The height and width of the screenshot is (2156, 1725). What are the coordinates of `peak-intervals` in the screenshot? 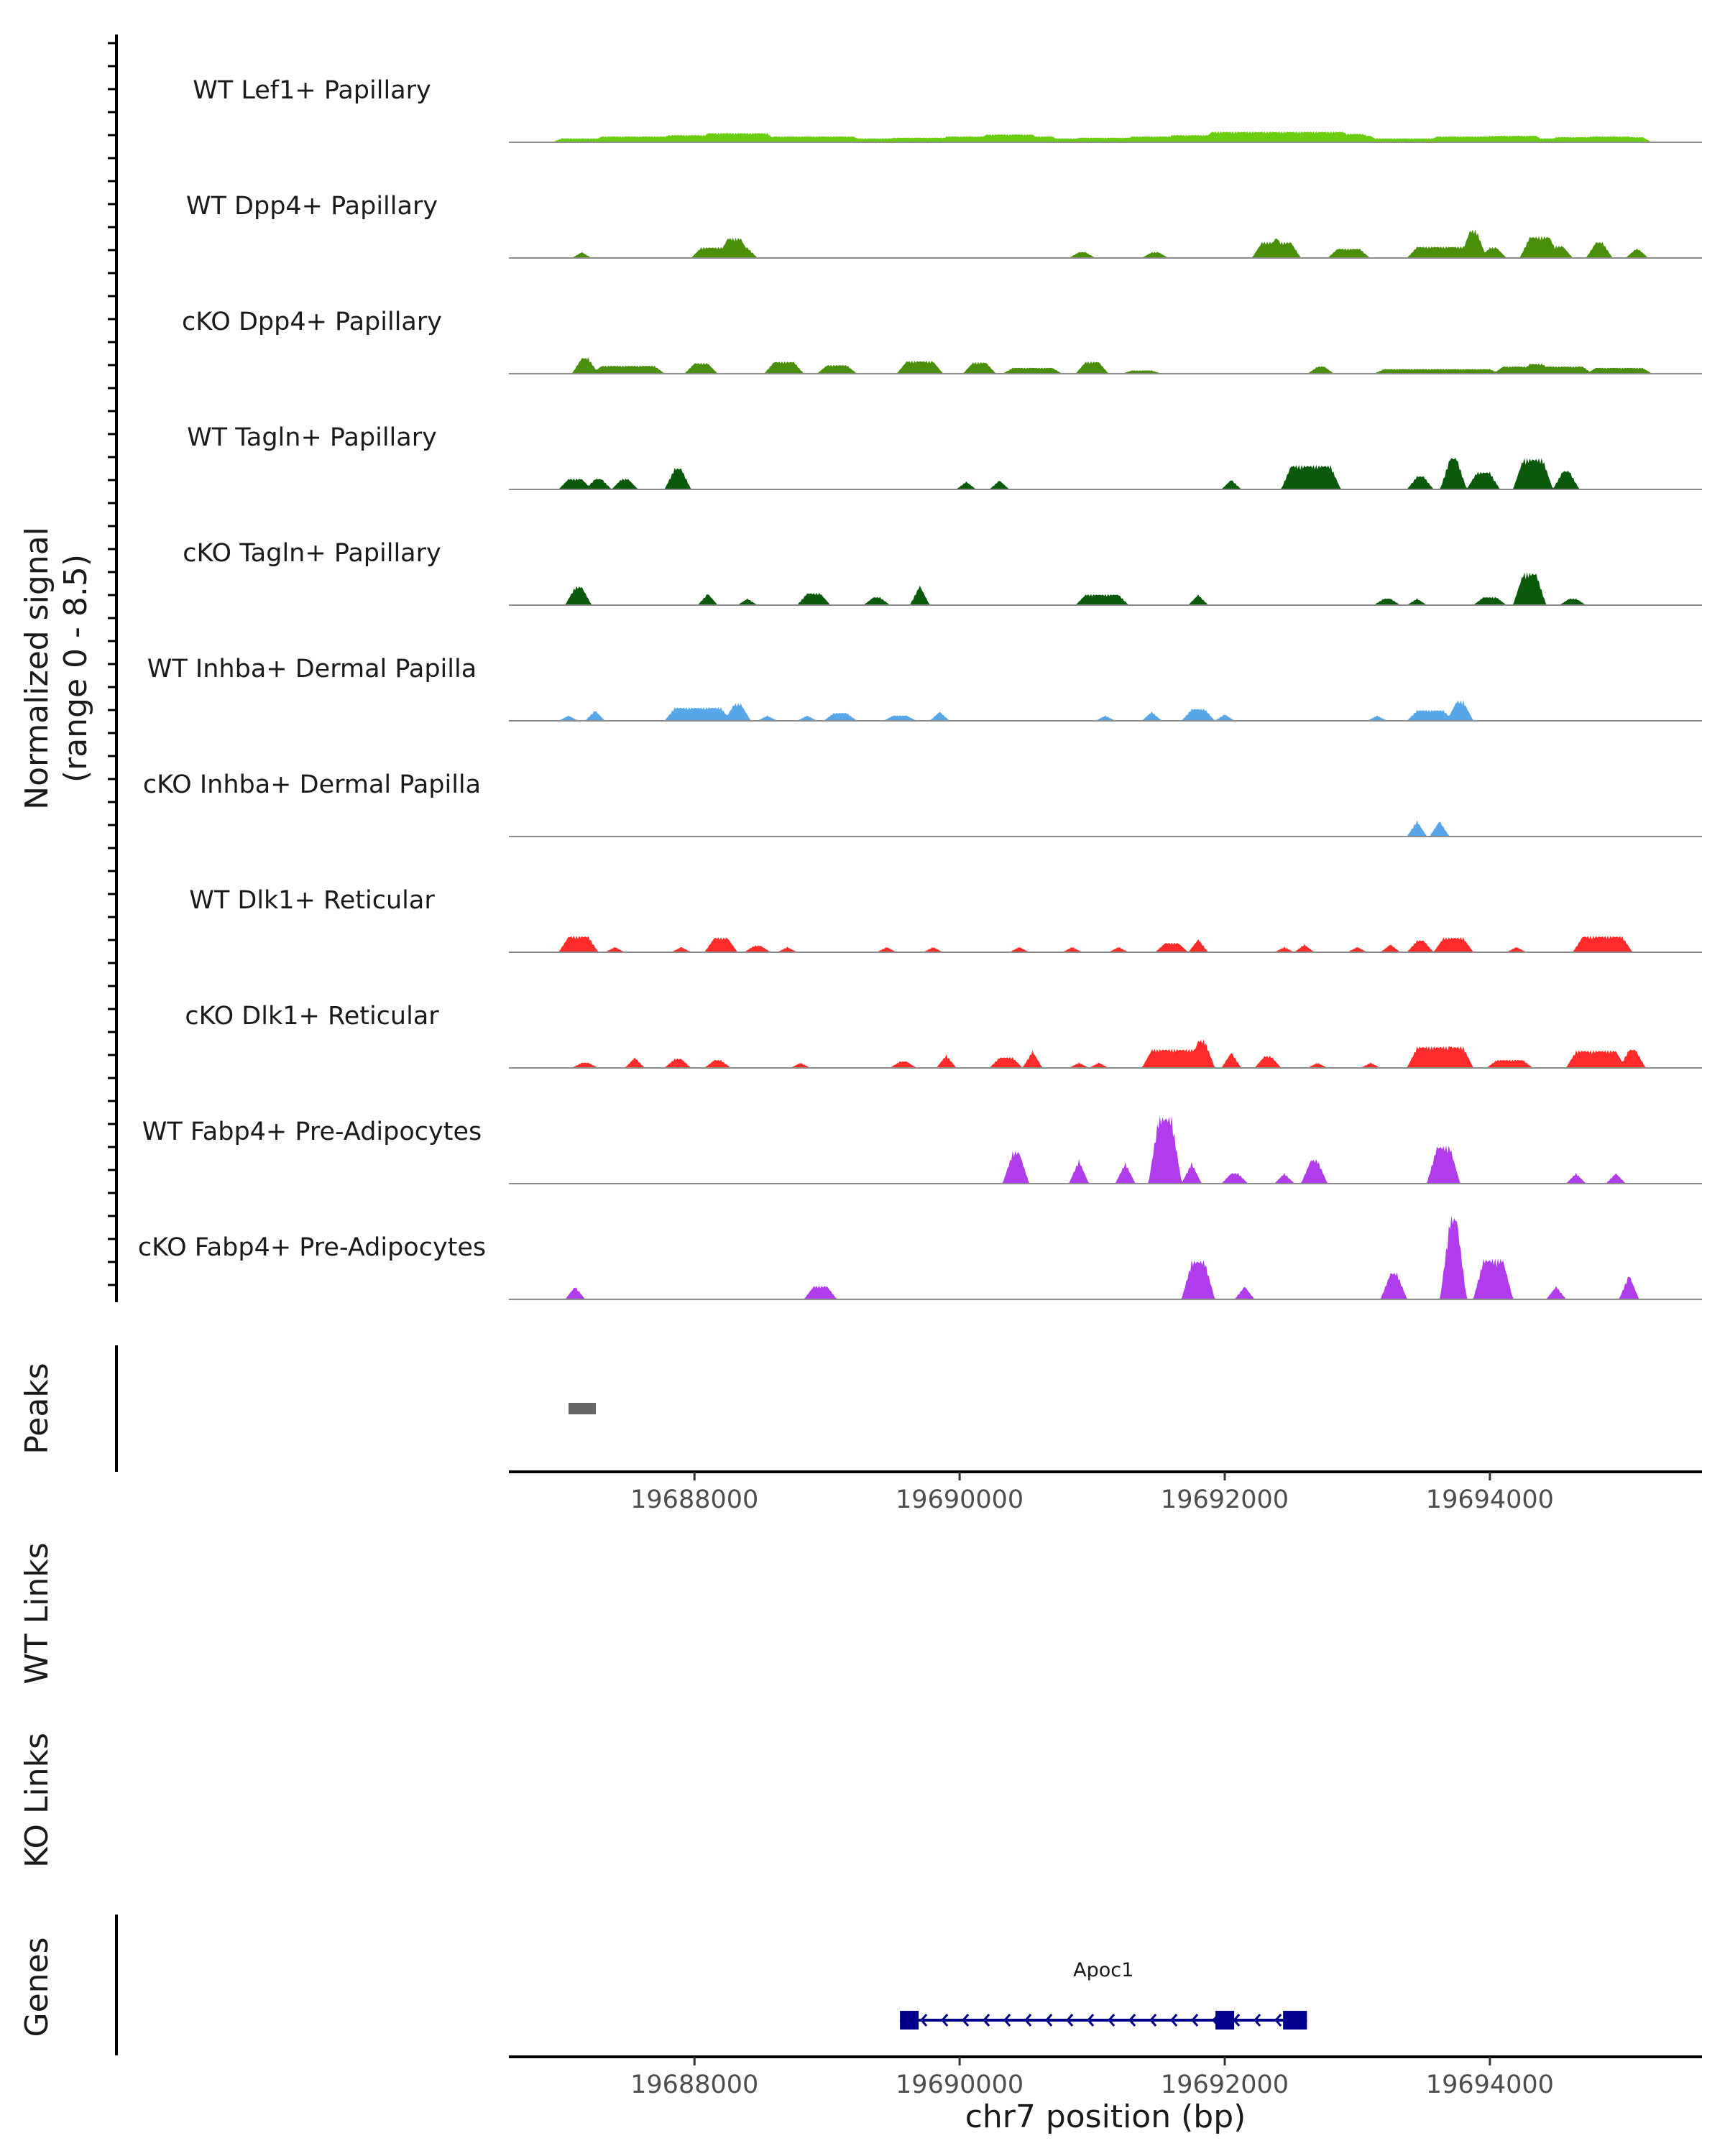 It's located at (582, 1409).